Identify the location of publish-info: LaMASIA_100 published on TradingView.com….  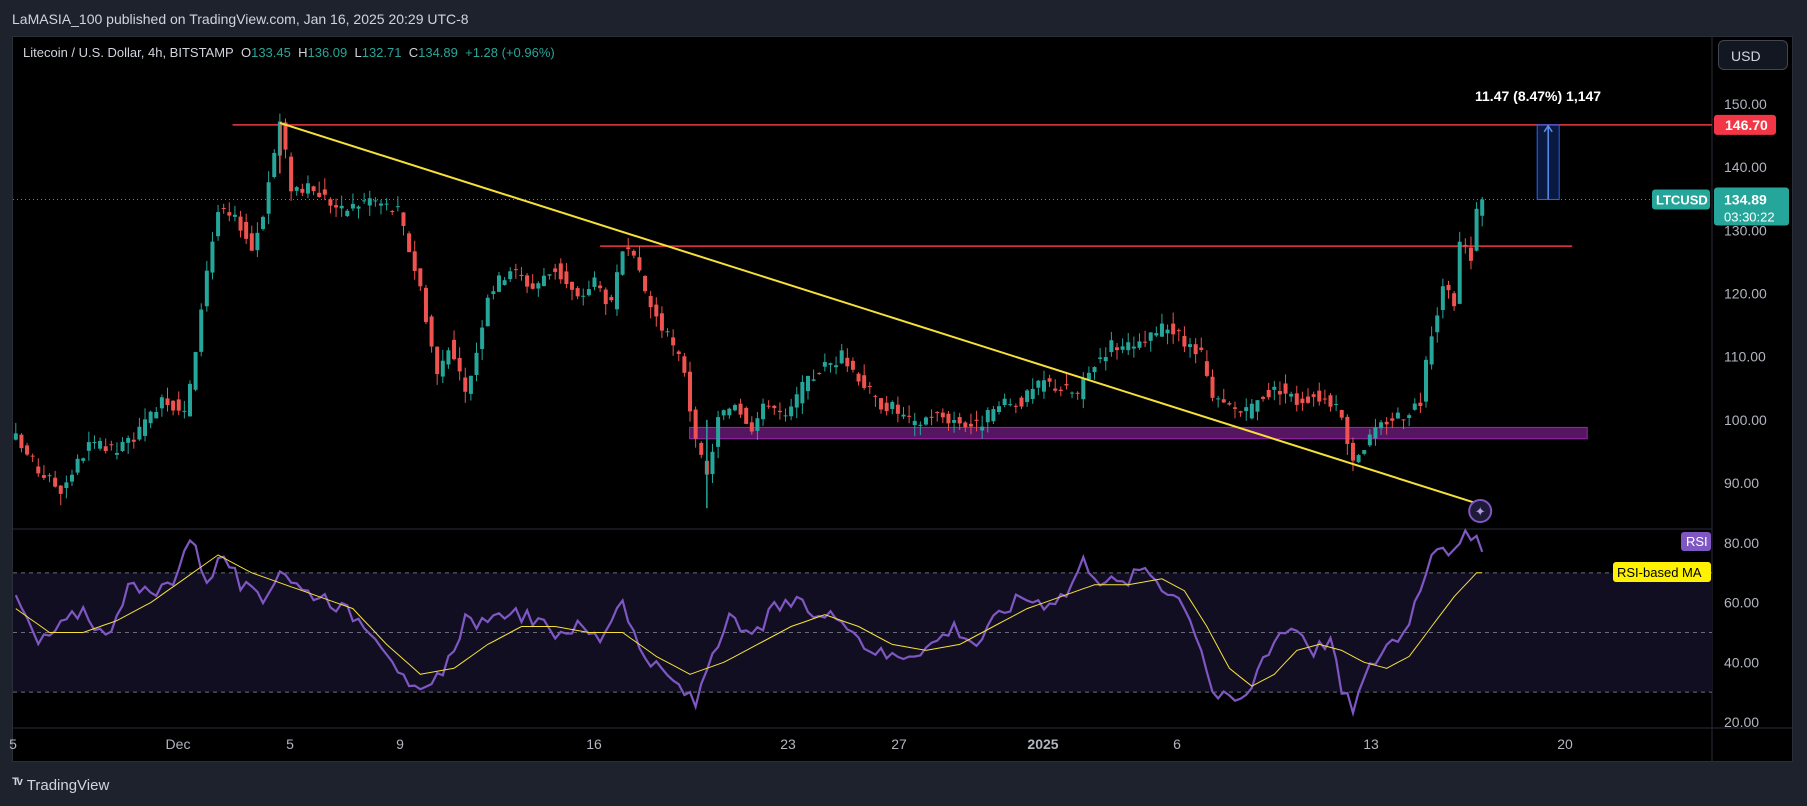
(240, 19).